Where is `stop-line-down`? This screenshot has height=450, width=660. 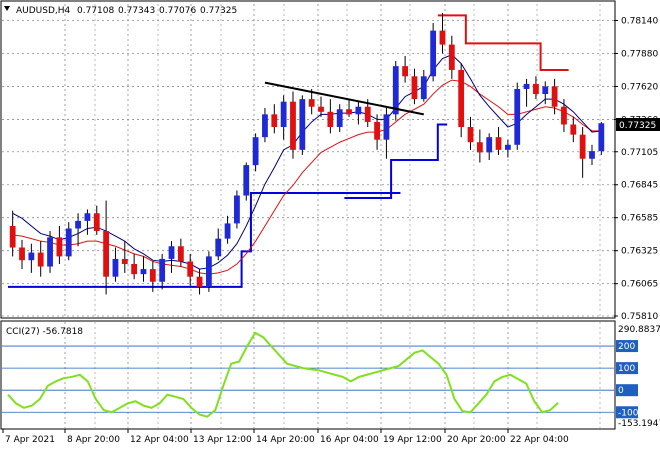
stop-line-down is located at coordinates (503, 42).